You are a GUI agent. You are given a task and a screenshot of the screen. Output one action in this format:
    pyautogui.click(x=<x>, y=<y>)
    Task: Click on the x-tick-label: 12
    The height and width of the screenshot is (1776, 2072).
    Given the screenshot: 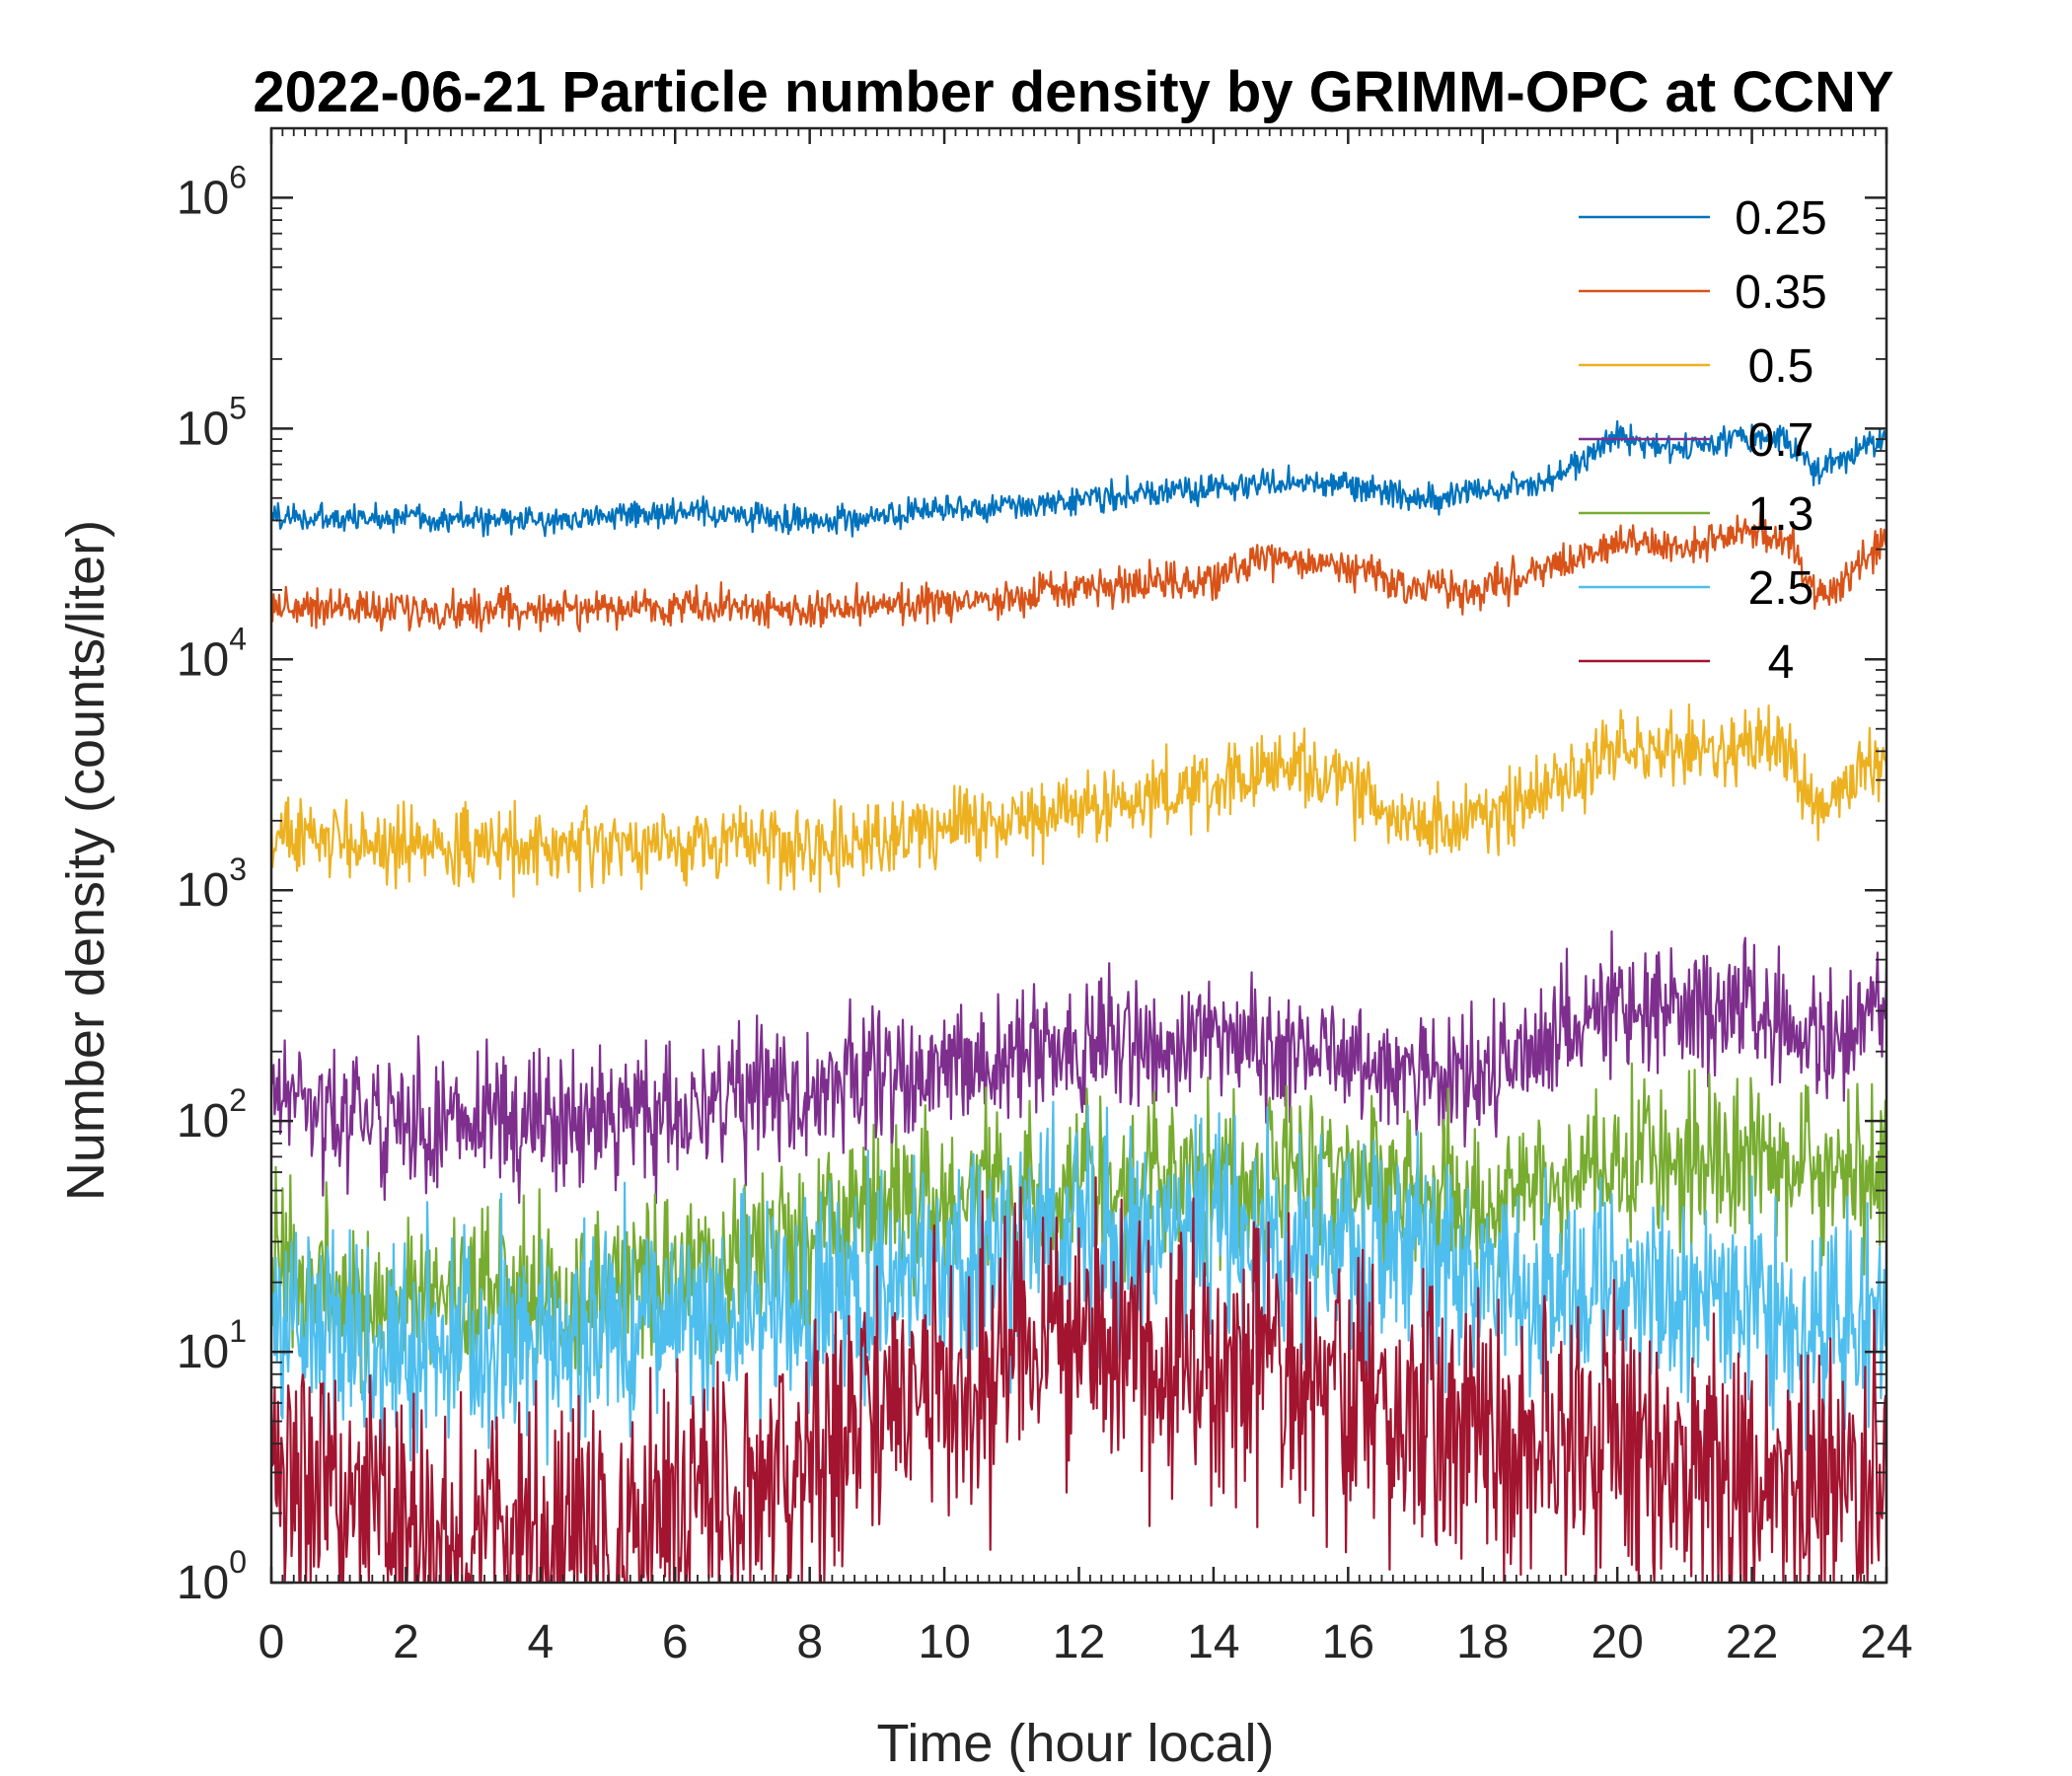 What is the action you would take?
    pyautogui.click(x=1079, y=1642)
    